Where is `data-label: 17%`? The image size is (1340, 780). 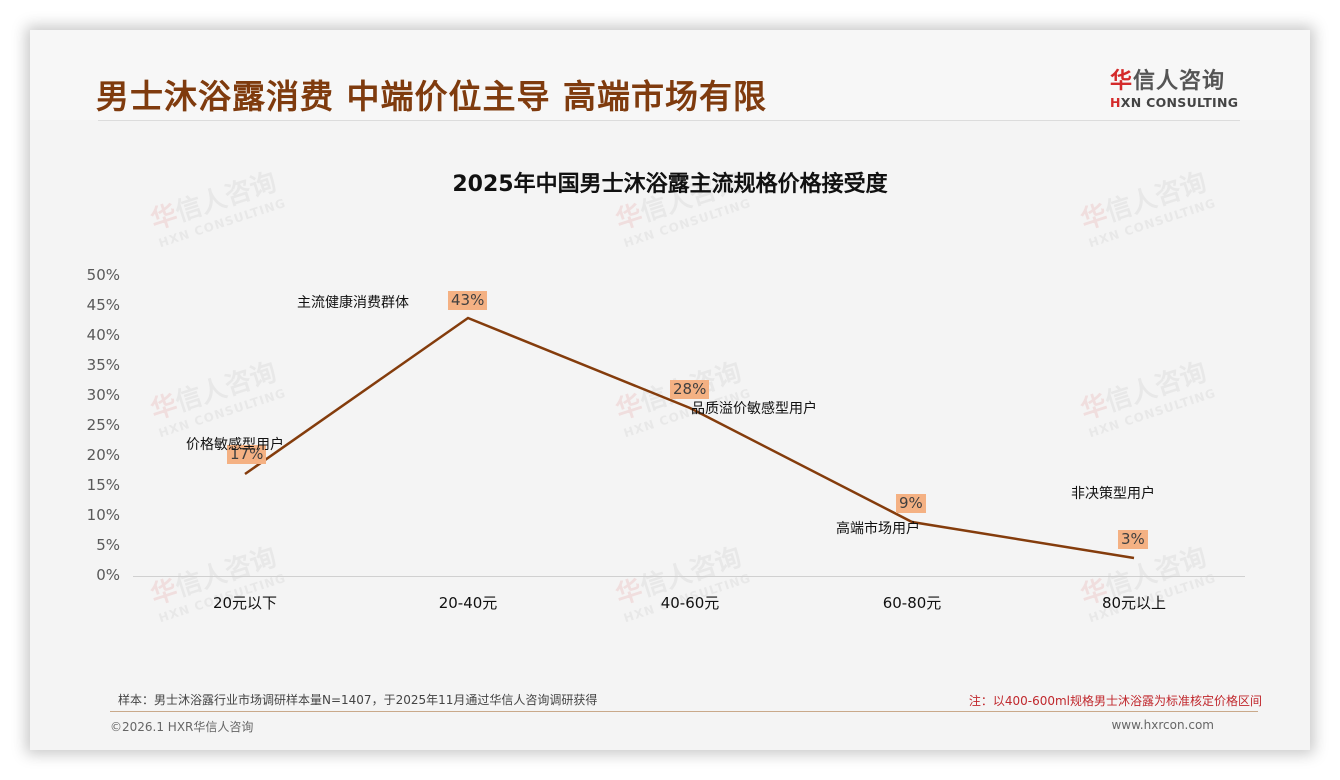
data-label: 17% is located at coordinates (247, 454).